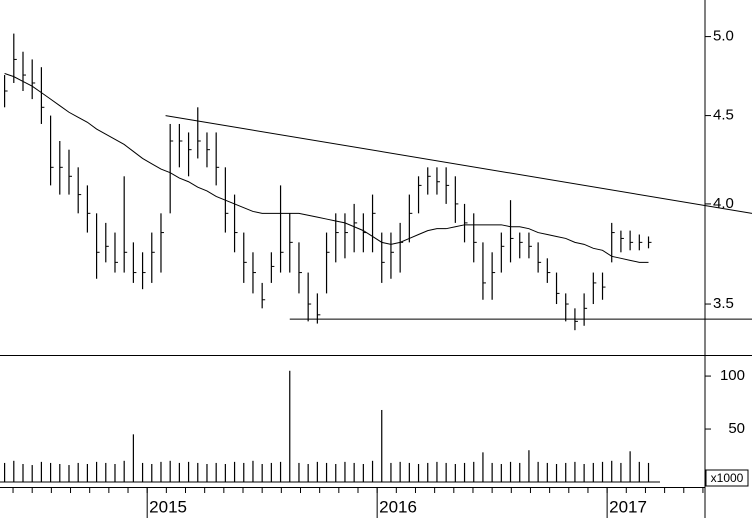  What do you see at coordinates (168, 506) in the screenshot?
I see `x-tick-label: 2015` at bounding box center [168, 506].